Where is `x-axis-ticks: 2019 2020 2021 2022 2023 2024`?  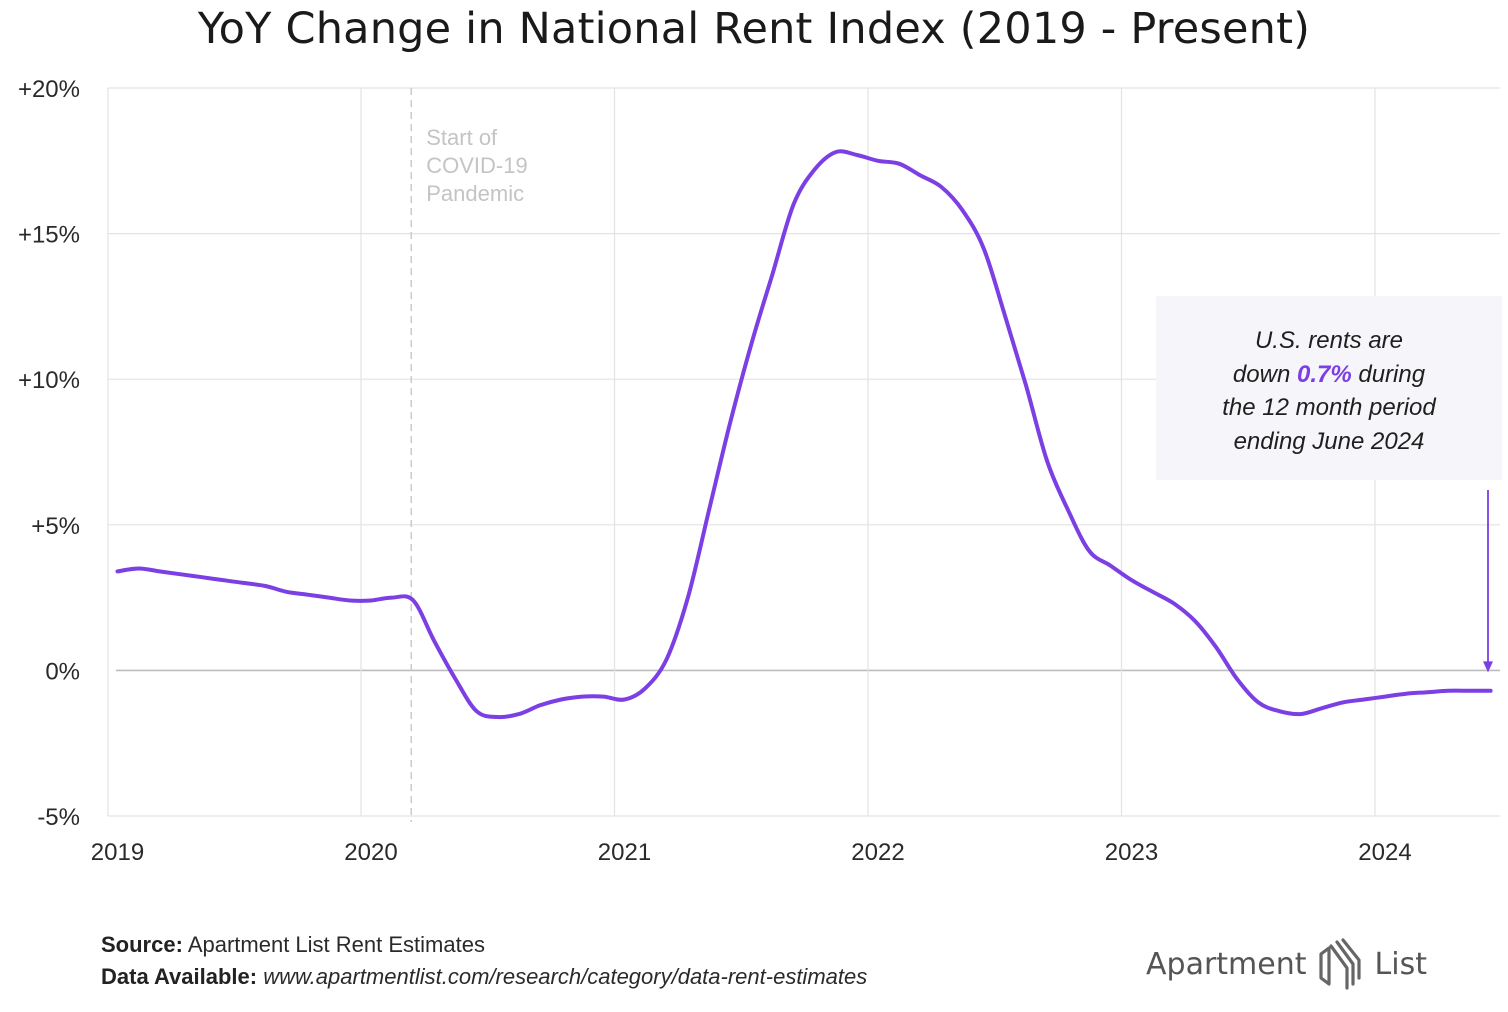 x-axis-ticks: 2019 2020 2021 2022 2023 2024 is located at coordinates (751, 852).